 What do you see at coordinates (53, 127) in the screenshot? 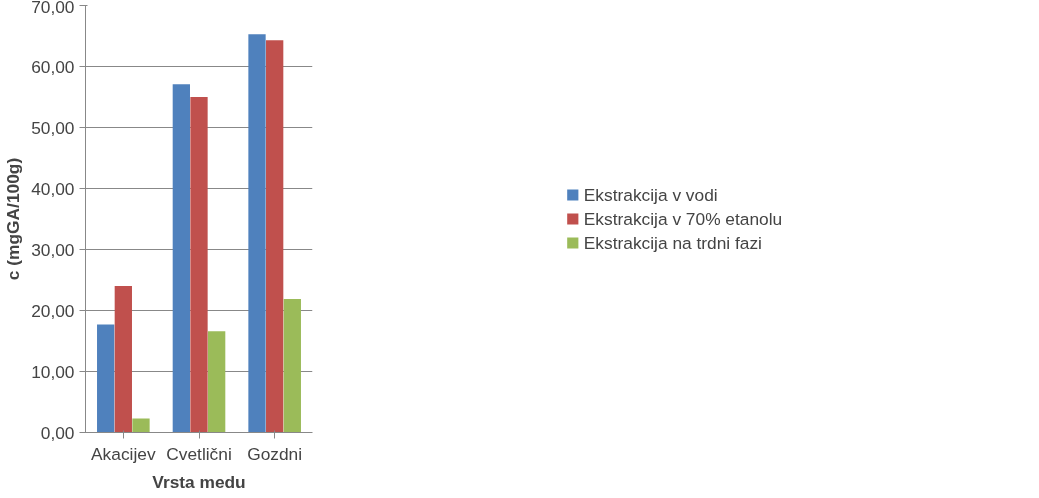
I see `y-tick-label: 50,00` at bounding box center [53, 127].